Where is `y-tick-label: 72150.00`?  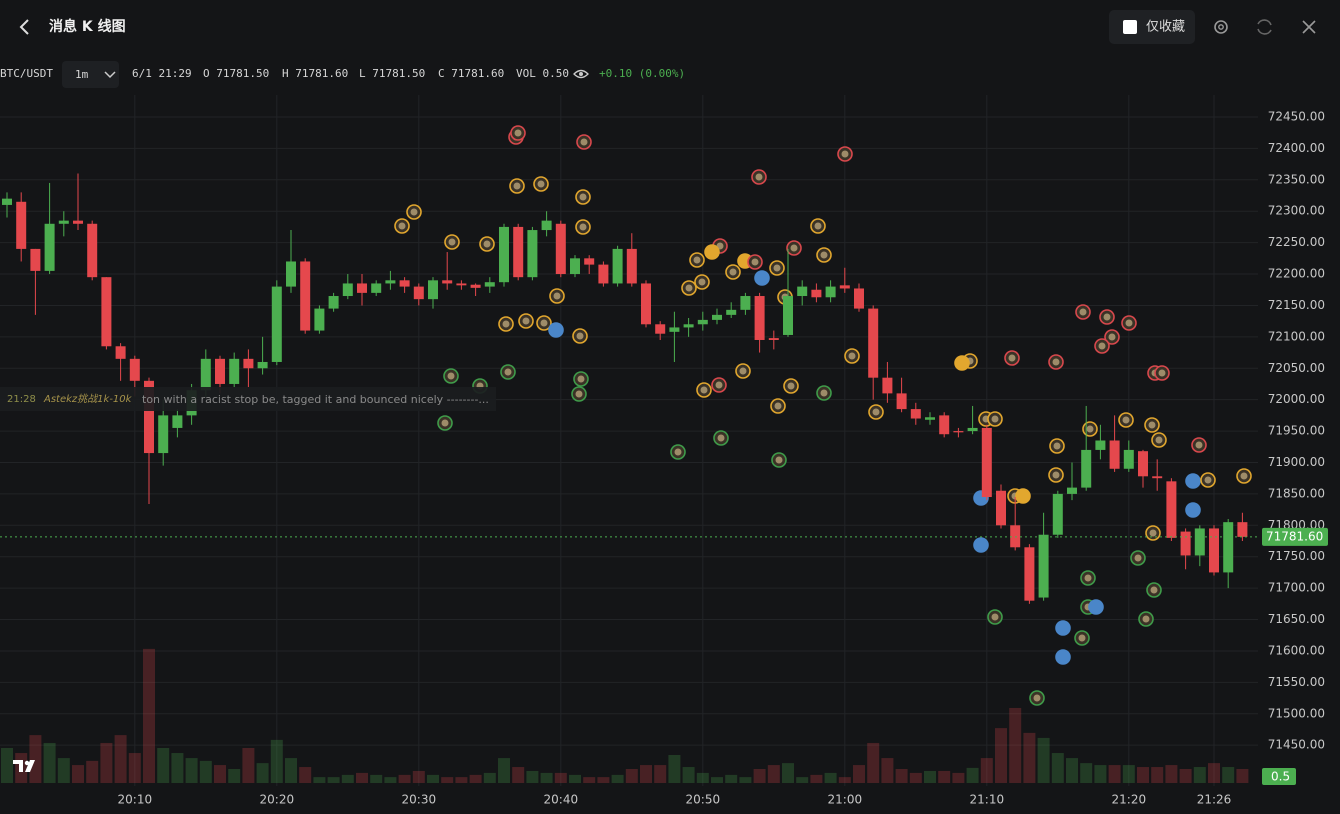
y-tick-label: 72150.00 is located at coordinates (1296, 305).